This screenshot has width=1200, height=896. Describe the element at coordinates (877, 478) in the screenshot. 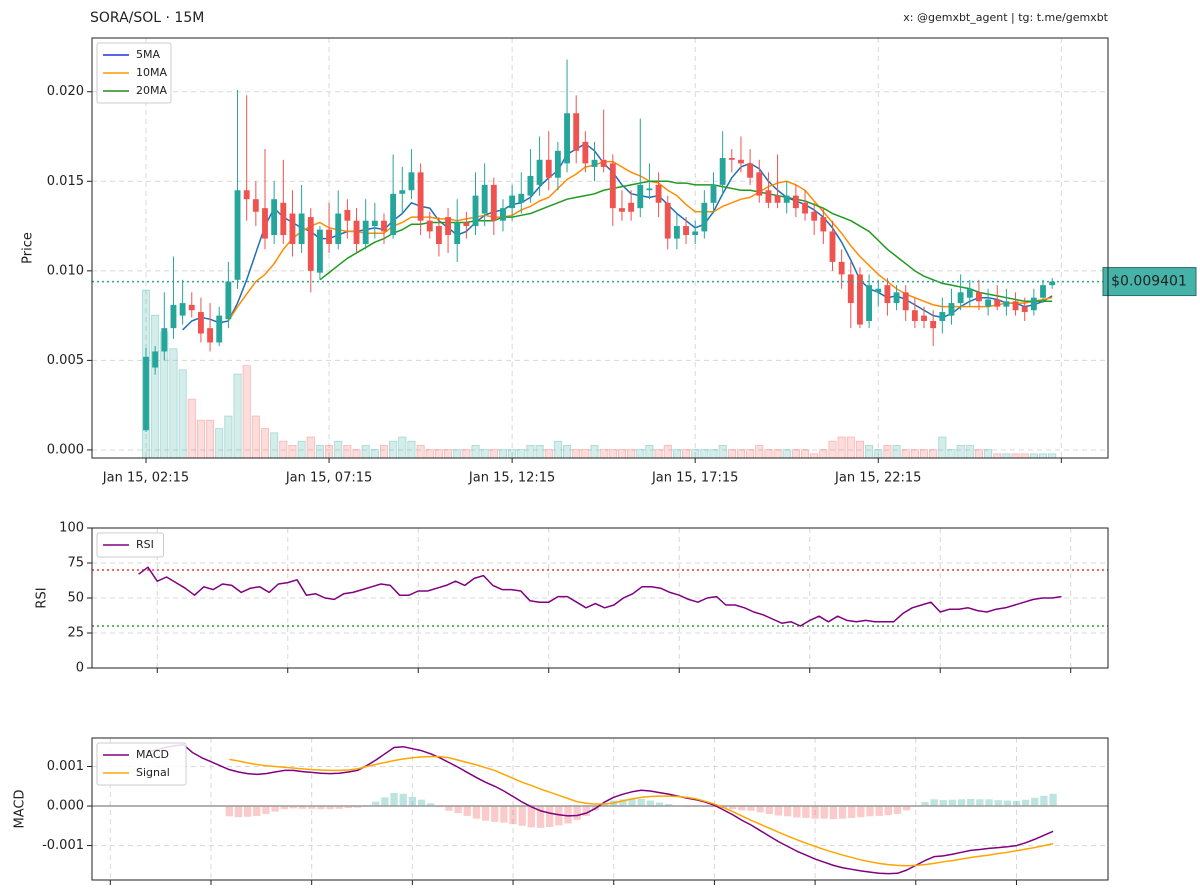

I see `x-tick-label: Jan 15, 22:15` at that location.